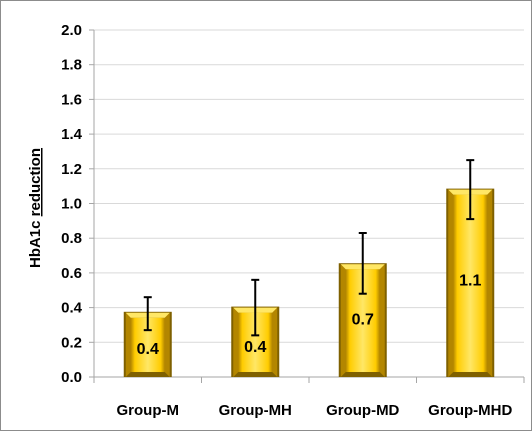  Describe the element at coordinates (71, 273) in the screenshot. I see `y-tick-label: 0.6` at that location.